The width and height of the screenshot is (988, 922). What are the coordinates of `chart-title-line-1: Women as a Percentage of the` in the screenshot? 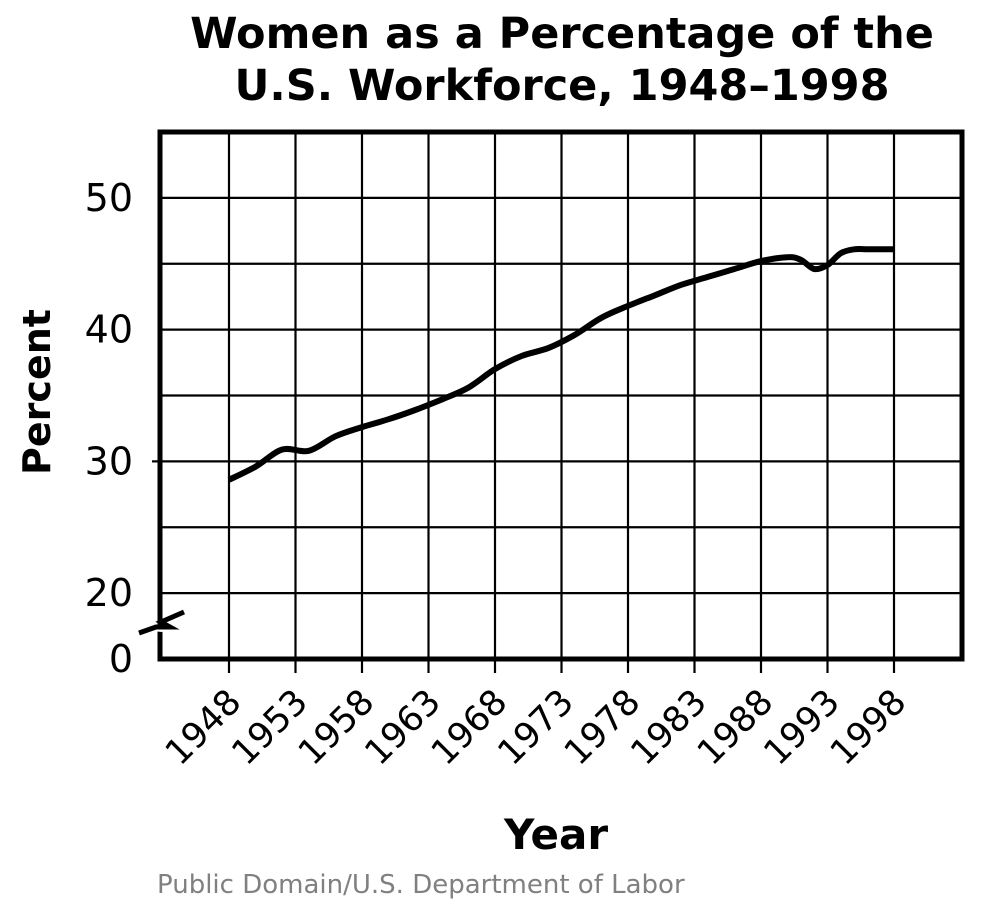 It's located at (562, 34).